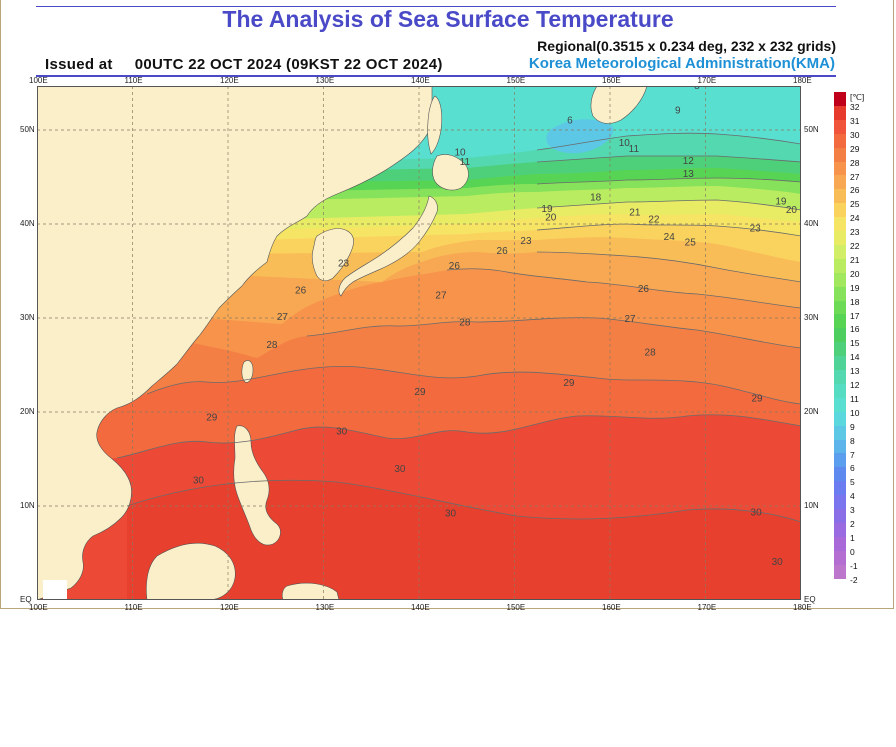 The image size is (896, 747). Describe the element at coordinates (625, 143) in the screenshot. I see `contour-label: 10` at that location.